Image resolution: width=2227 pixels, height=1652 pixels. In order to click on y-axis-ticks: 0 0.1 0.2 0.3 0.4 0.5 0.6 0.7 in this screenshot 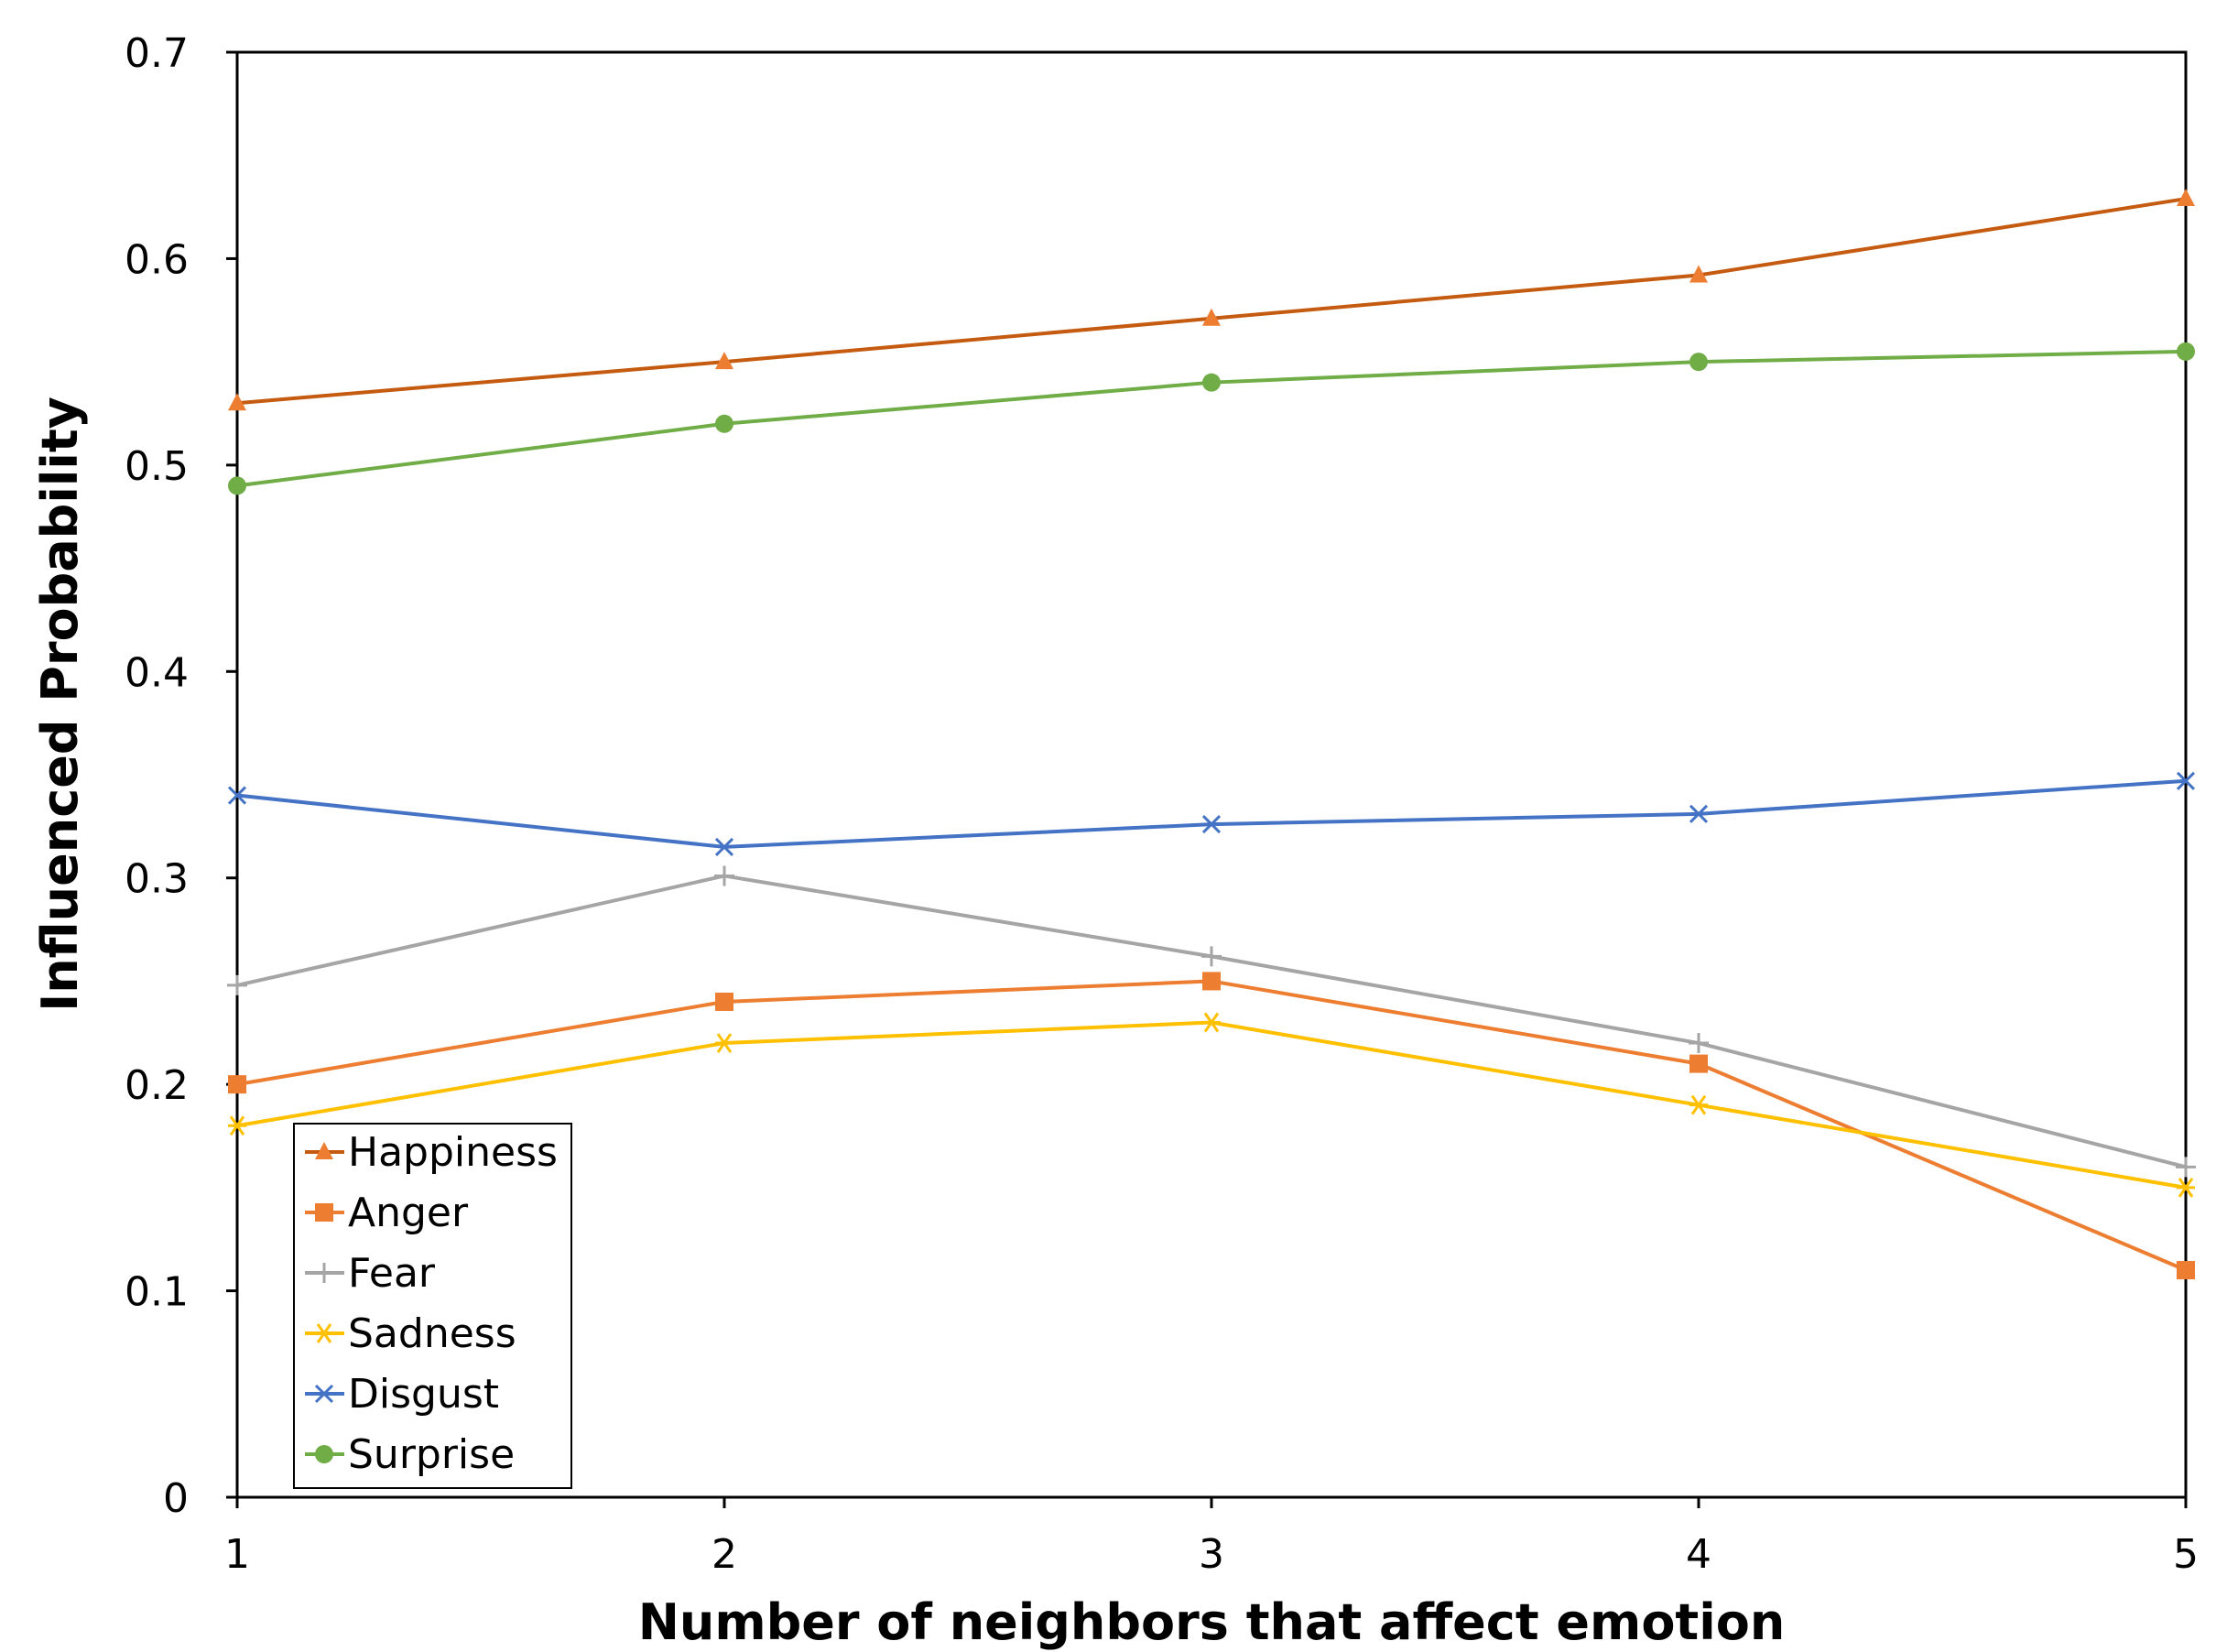, I will do `click(181, 776)`.